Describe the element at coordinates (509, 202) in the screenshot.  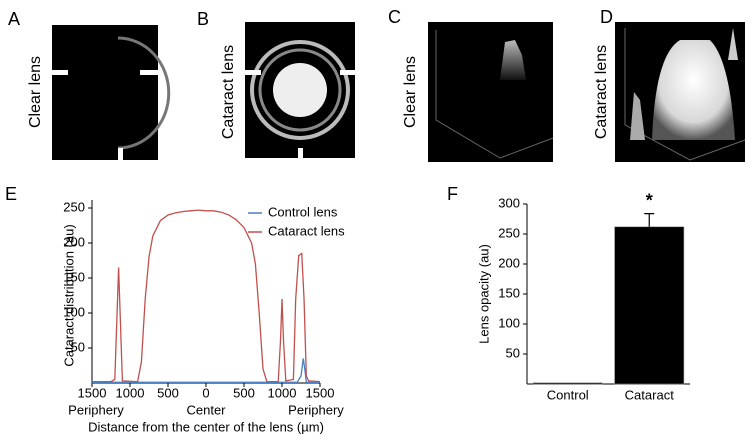
I see `y-tick-label: 300` at that location.